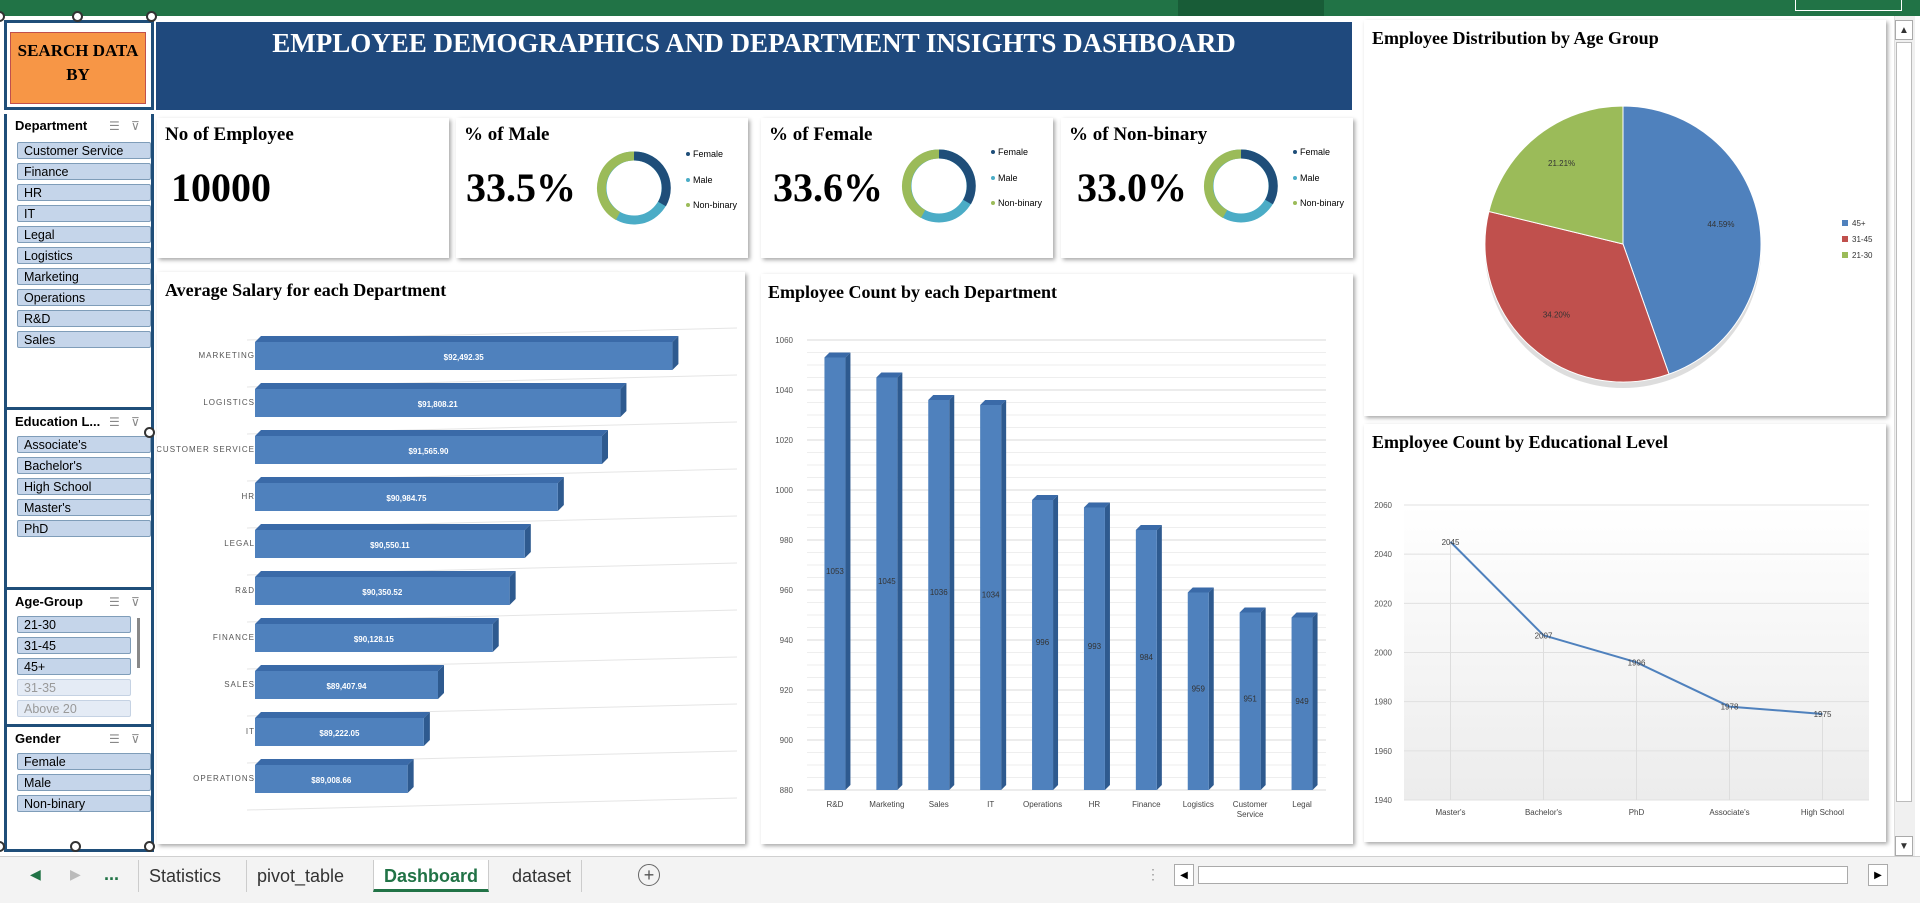  What do you see at coordinates (84, 255) in the screenshot?
I see `slicer-item-logistics: Logistics` at bounding box center [84, 255].